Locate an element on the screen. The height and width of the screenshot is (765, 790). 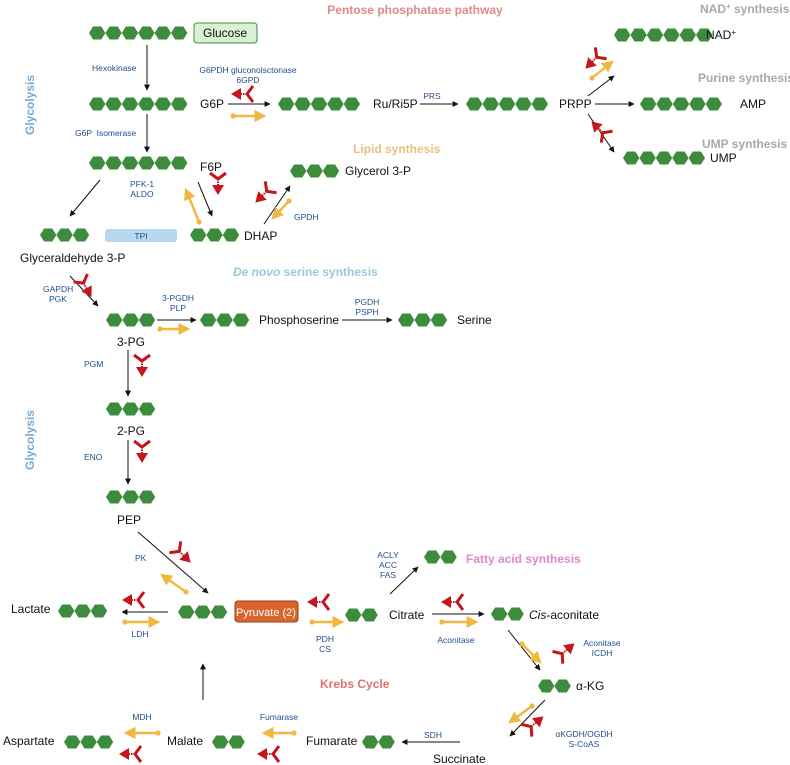
hexagons-ump is located at coordinates (664, 158).